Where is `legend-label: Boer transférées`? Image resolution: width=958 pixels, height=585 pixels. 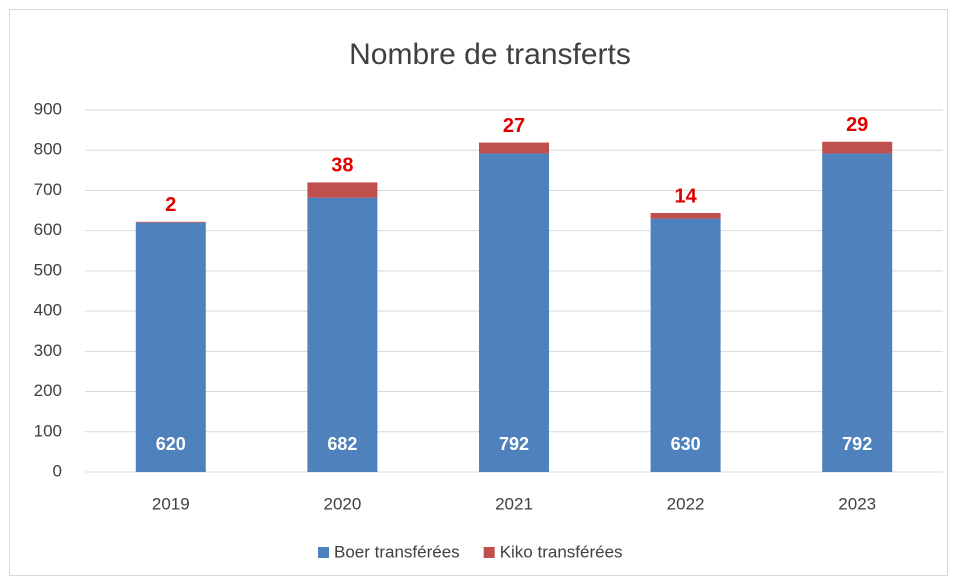 legend-label: Boer transférées is located at coordinates (397, 551).